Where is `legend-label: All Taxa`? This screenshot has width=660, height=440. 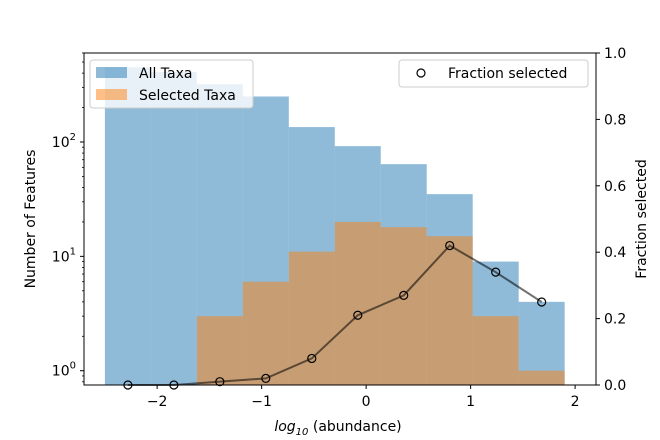 legend-label: All Taxa is located at coordinates (165, 74).